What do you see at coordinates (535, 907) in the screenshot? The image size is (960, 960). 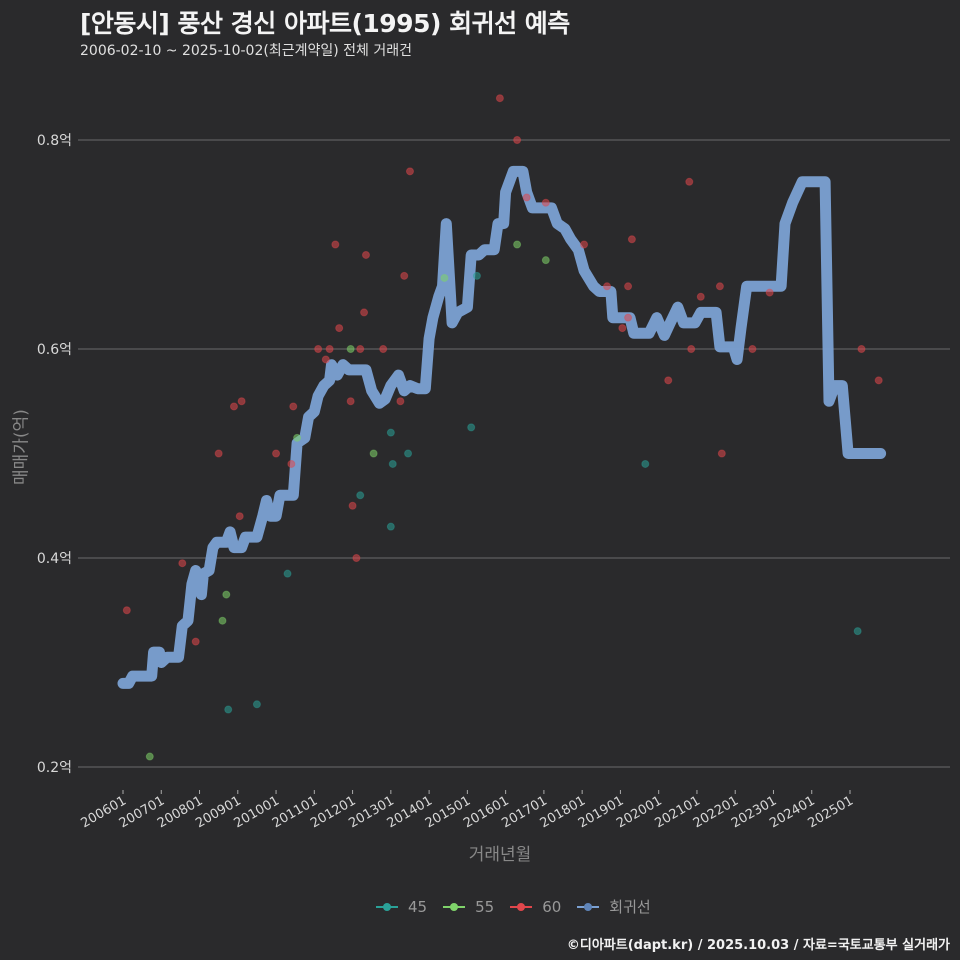 I see `legend-item-60: 60` at bounding box center [535, 907].